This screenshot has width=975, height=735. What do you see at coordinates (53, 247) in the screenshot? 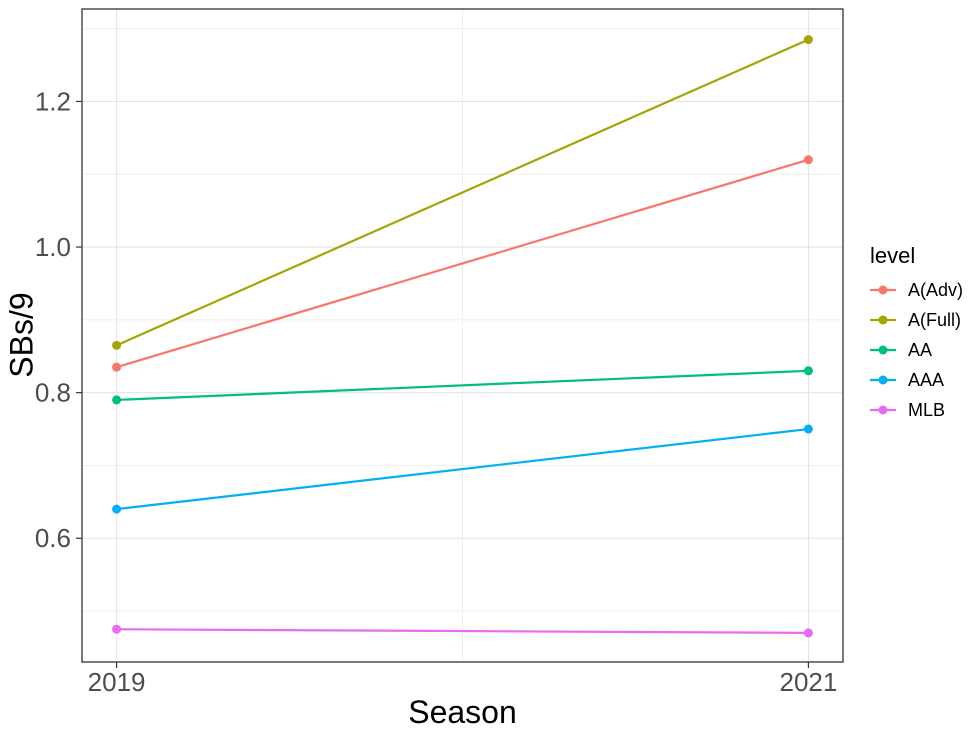
I see `y-tick-label: 1.0` at bounding box center [53, 247].